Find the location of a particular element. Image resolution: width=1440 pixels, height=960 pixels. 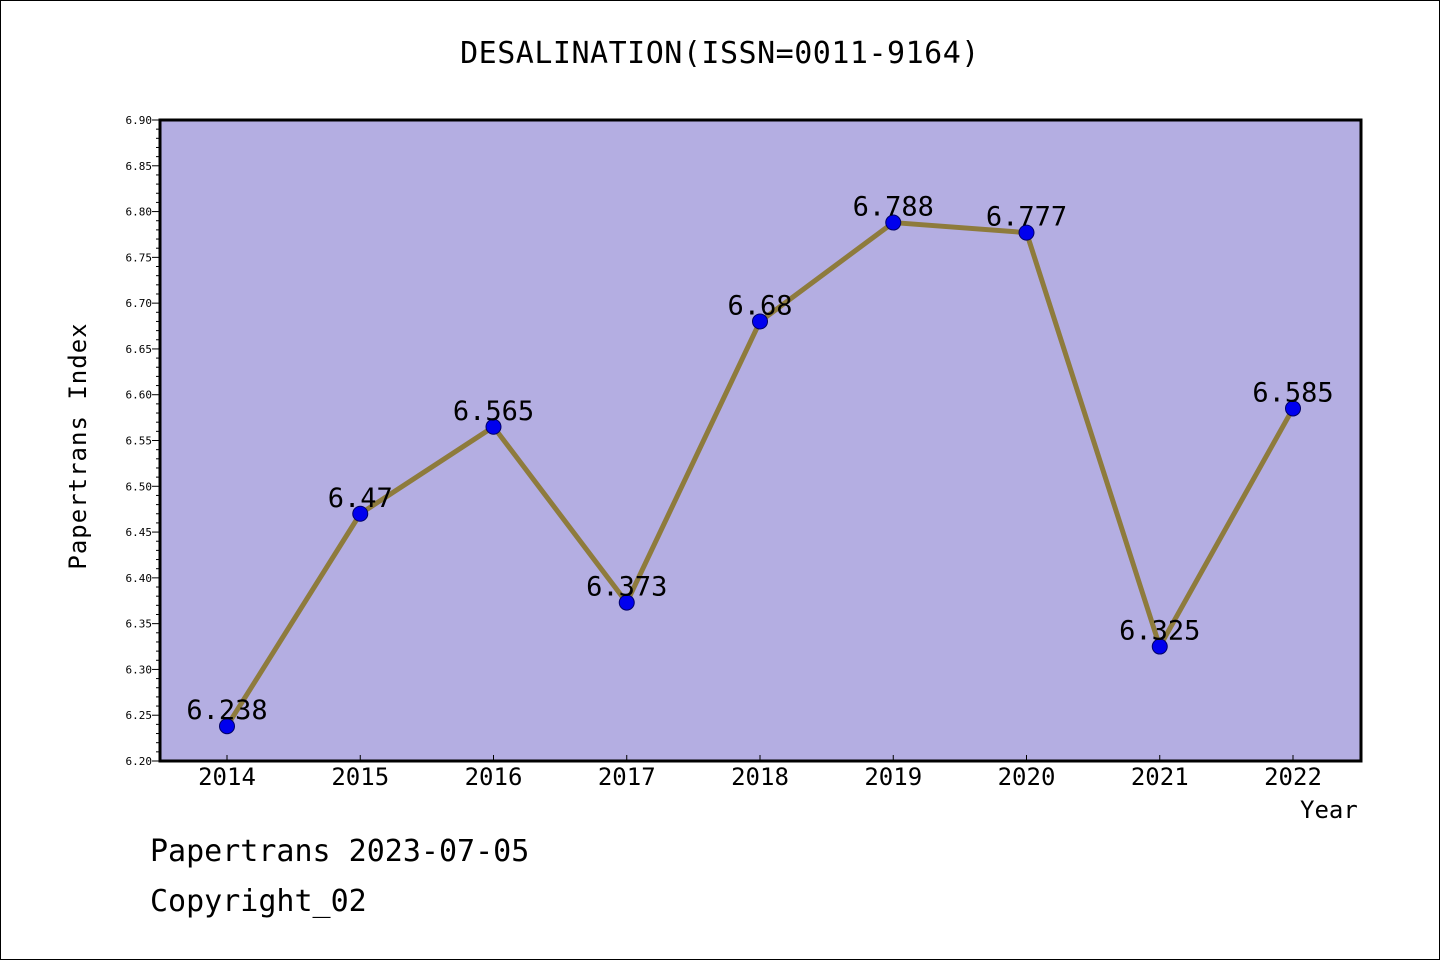

x-axis-label: Year is located at coordinates (1329, 810).